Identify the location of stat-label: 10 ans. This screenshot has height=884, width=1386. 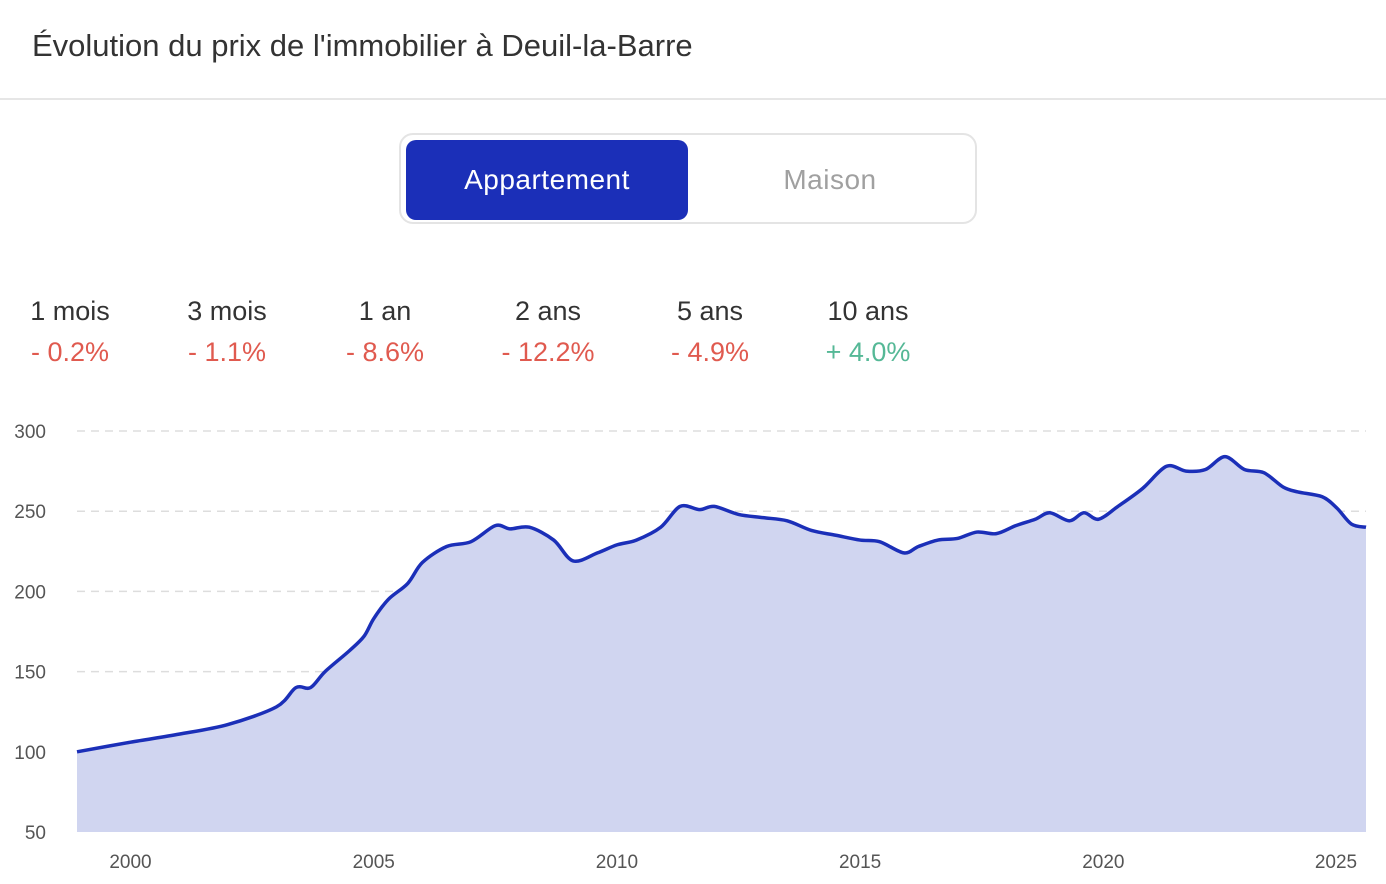
(868, 311).